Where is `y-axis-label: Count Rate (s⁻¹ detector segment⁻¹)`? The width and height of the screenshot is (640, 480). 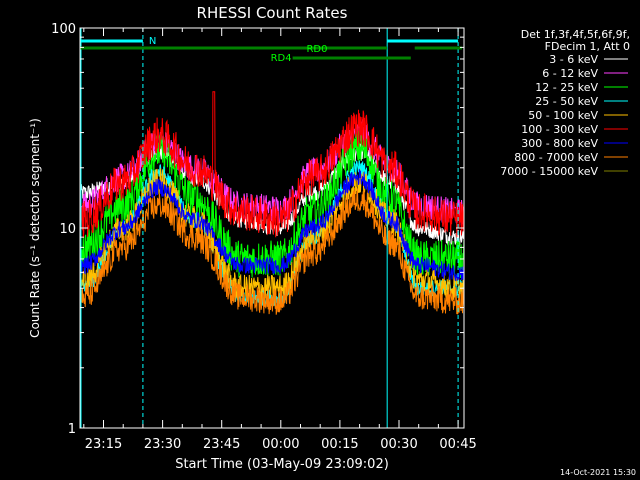 y-axis-label: Count Rate (s⁻¹ detector segment⁻¹) is located at coordinates (35, 228).